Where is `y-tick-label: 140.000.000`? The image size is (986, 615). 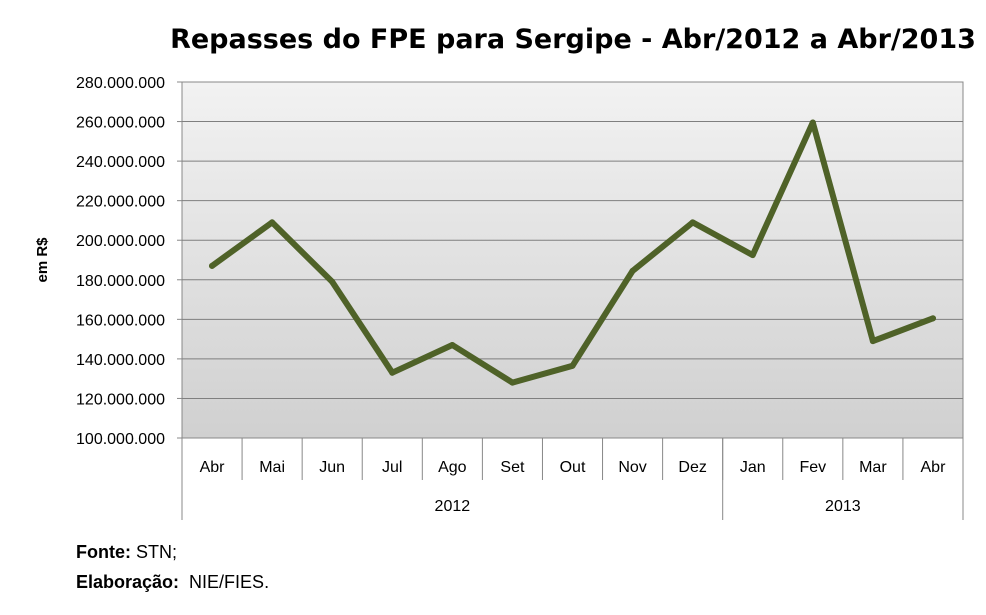
y-tick-label: 140.000.000 is located at coordinates (120, 360).